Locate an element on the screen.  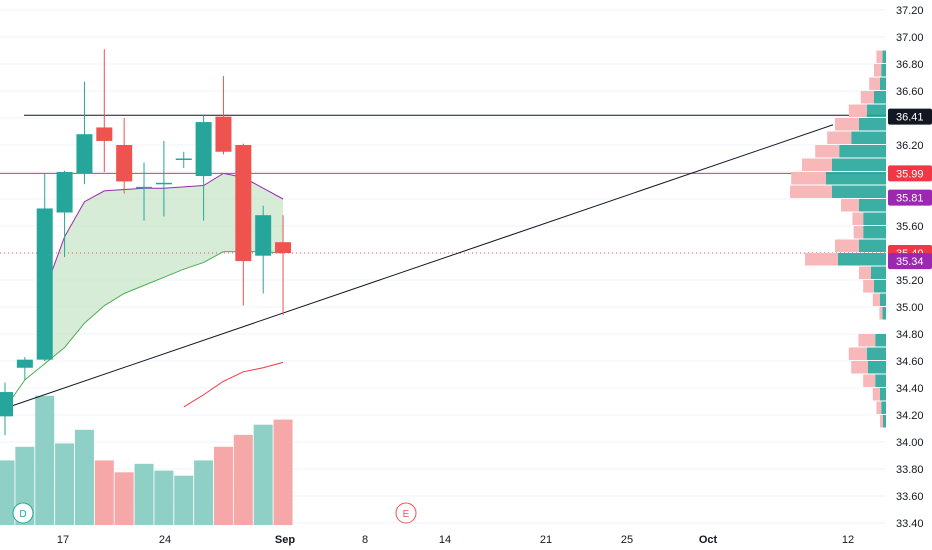
time-tick-label: 17 is located at coordinates (63, 540).